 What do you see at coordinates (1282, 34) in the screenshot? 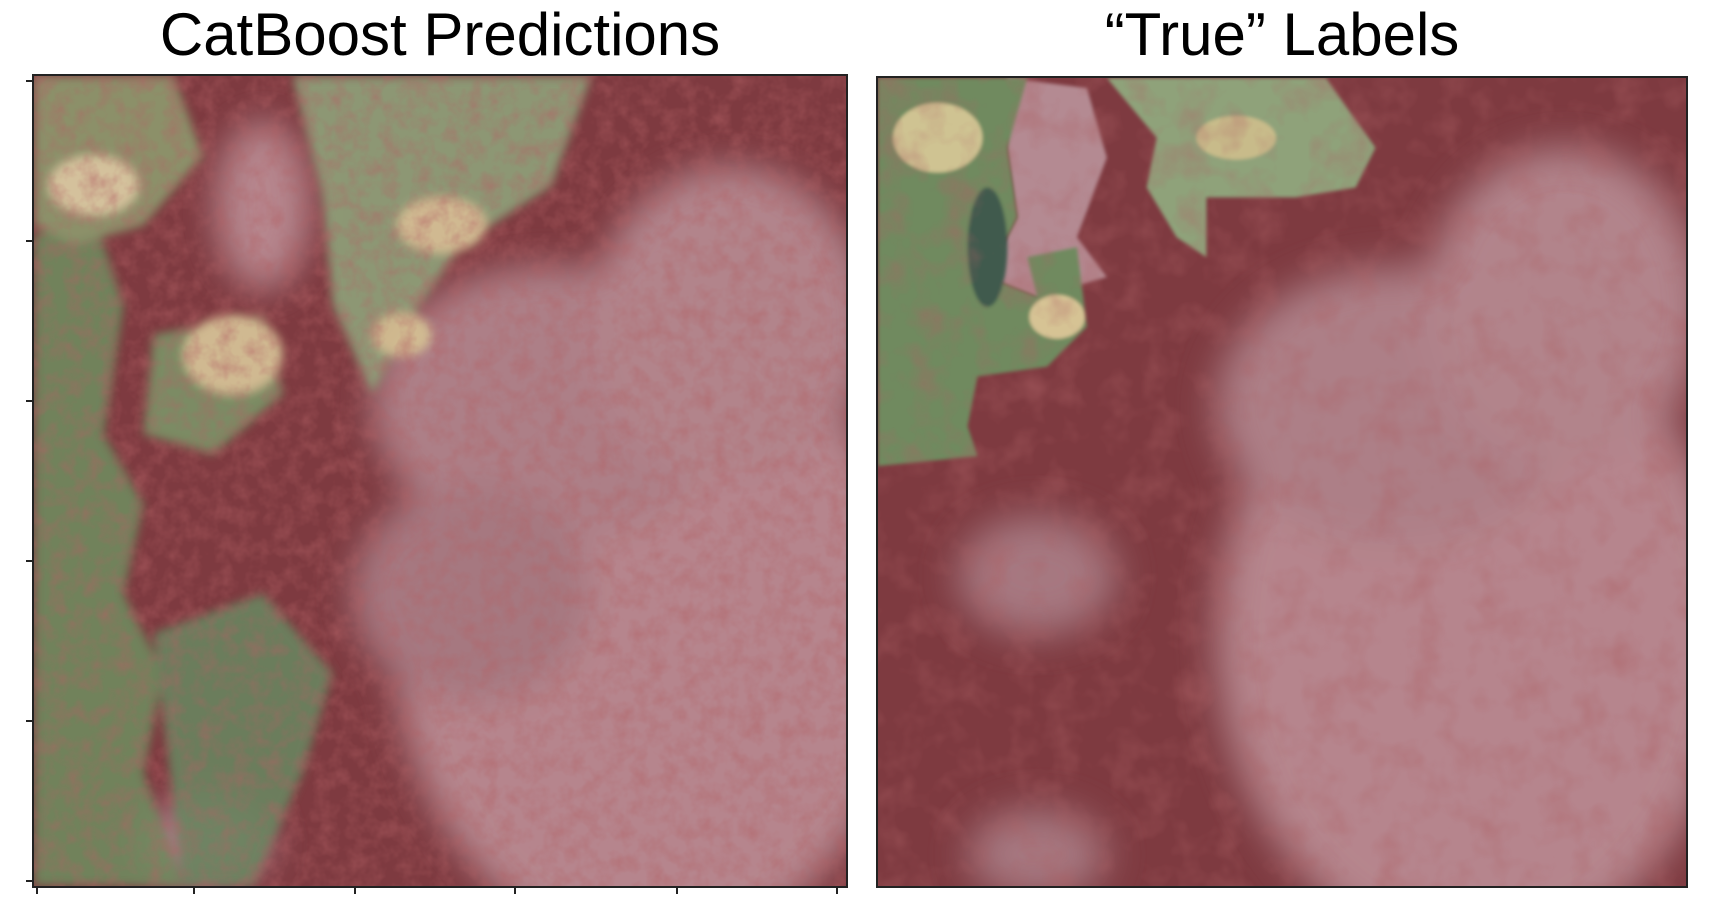
I see `right-panel-title: “True” Labels` at bounding box center [1282, 34].